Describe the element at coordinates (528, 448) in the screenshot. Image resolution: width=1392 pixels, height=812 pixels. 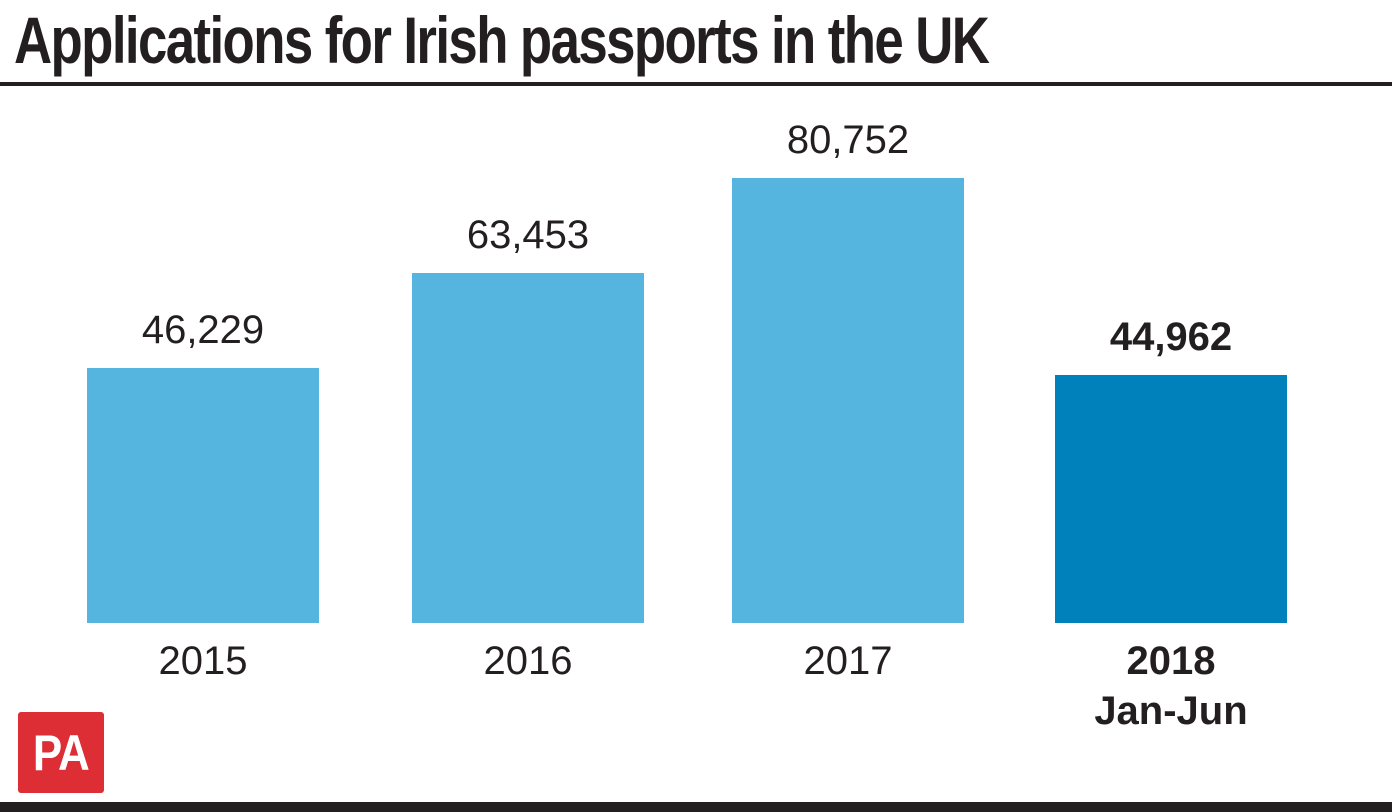
I see `bar-2016` at that location.